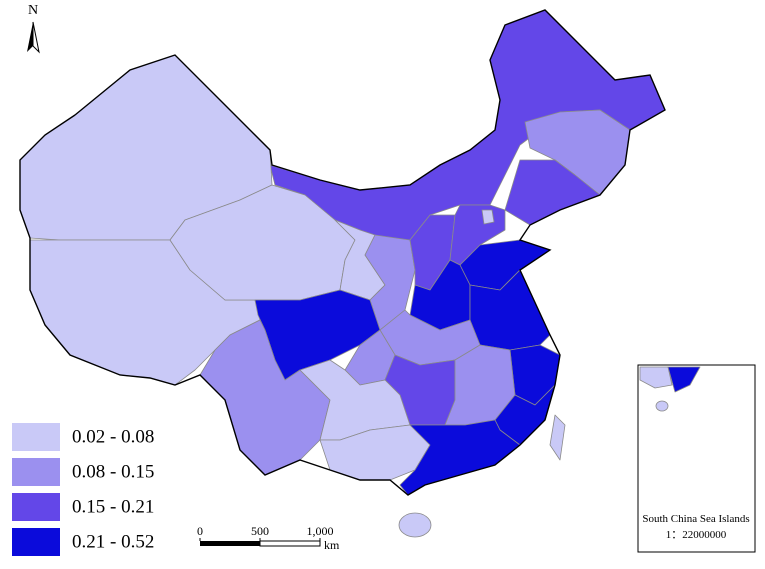  What do you see at coordinates (290, 543) in the screenshot?
I see `scale-bar-white` at bounding box center [290, 543].